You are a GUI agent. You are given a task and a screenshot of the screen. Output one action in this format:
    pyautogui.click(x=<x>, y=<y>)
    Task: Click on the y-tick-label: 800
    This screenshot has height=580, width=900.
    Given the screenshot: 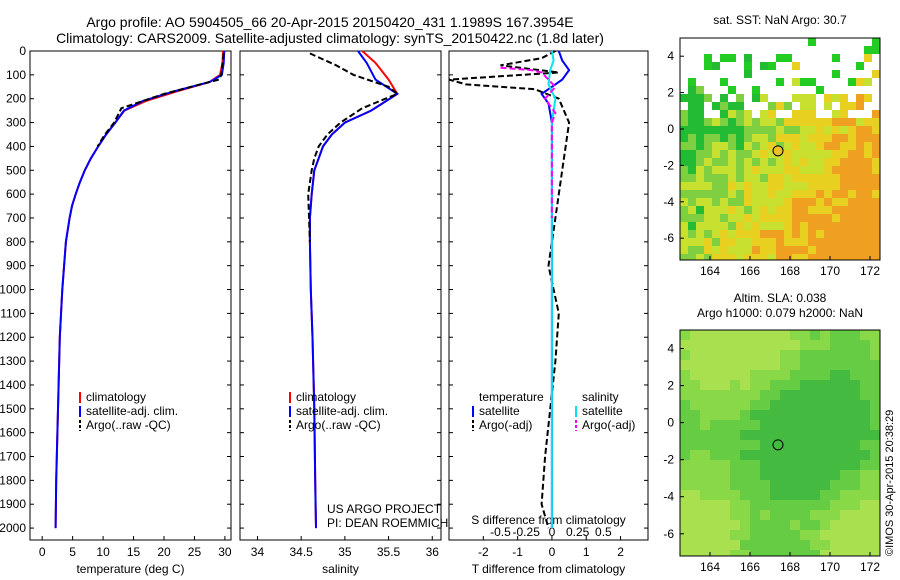 What is the action you would take?
    pyautogui.click(x=16, y=242)
    